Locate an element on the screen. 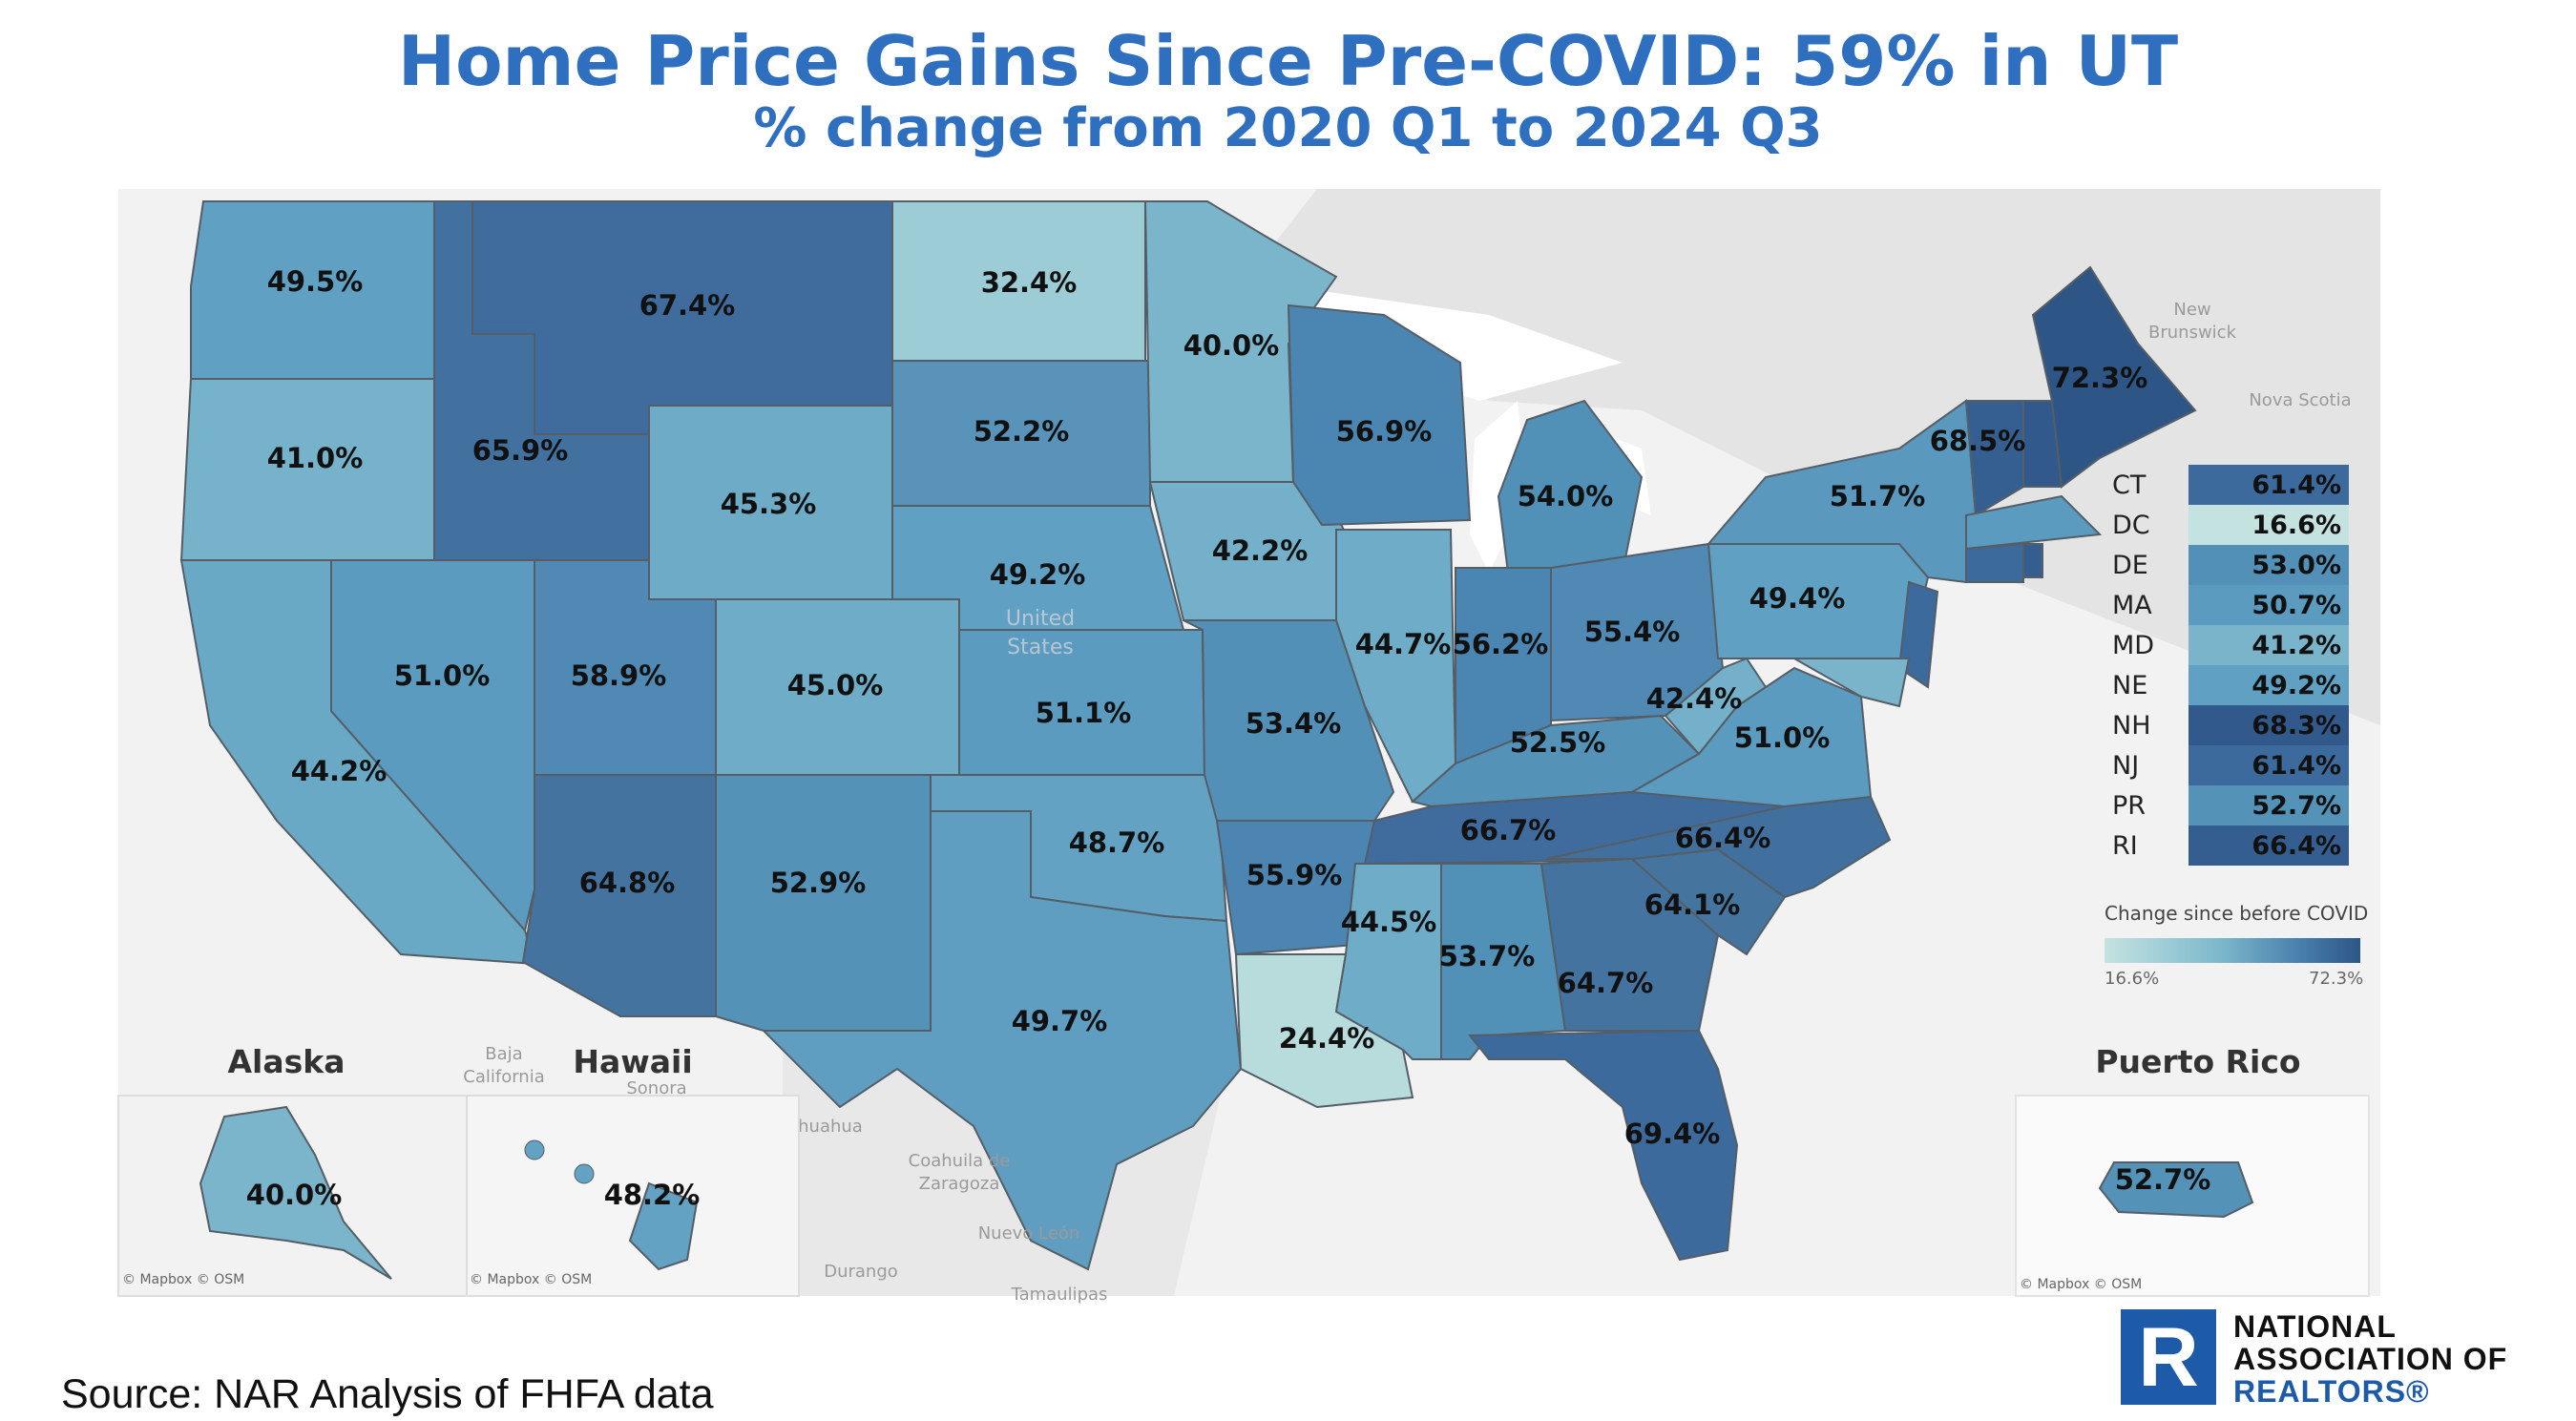 The image size is (2576, 1421). table-state-value: 66.4% is located at coordinates (2269, 845).